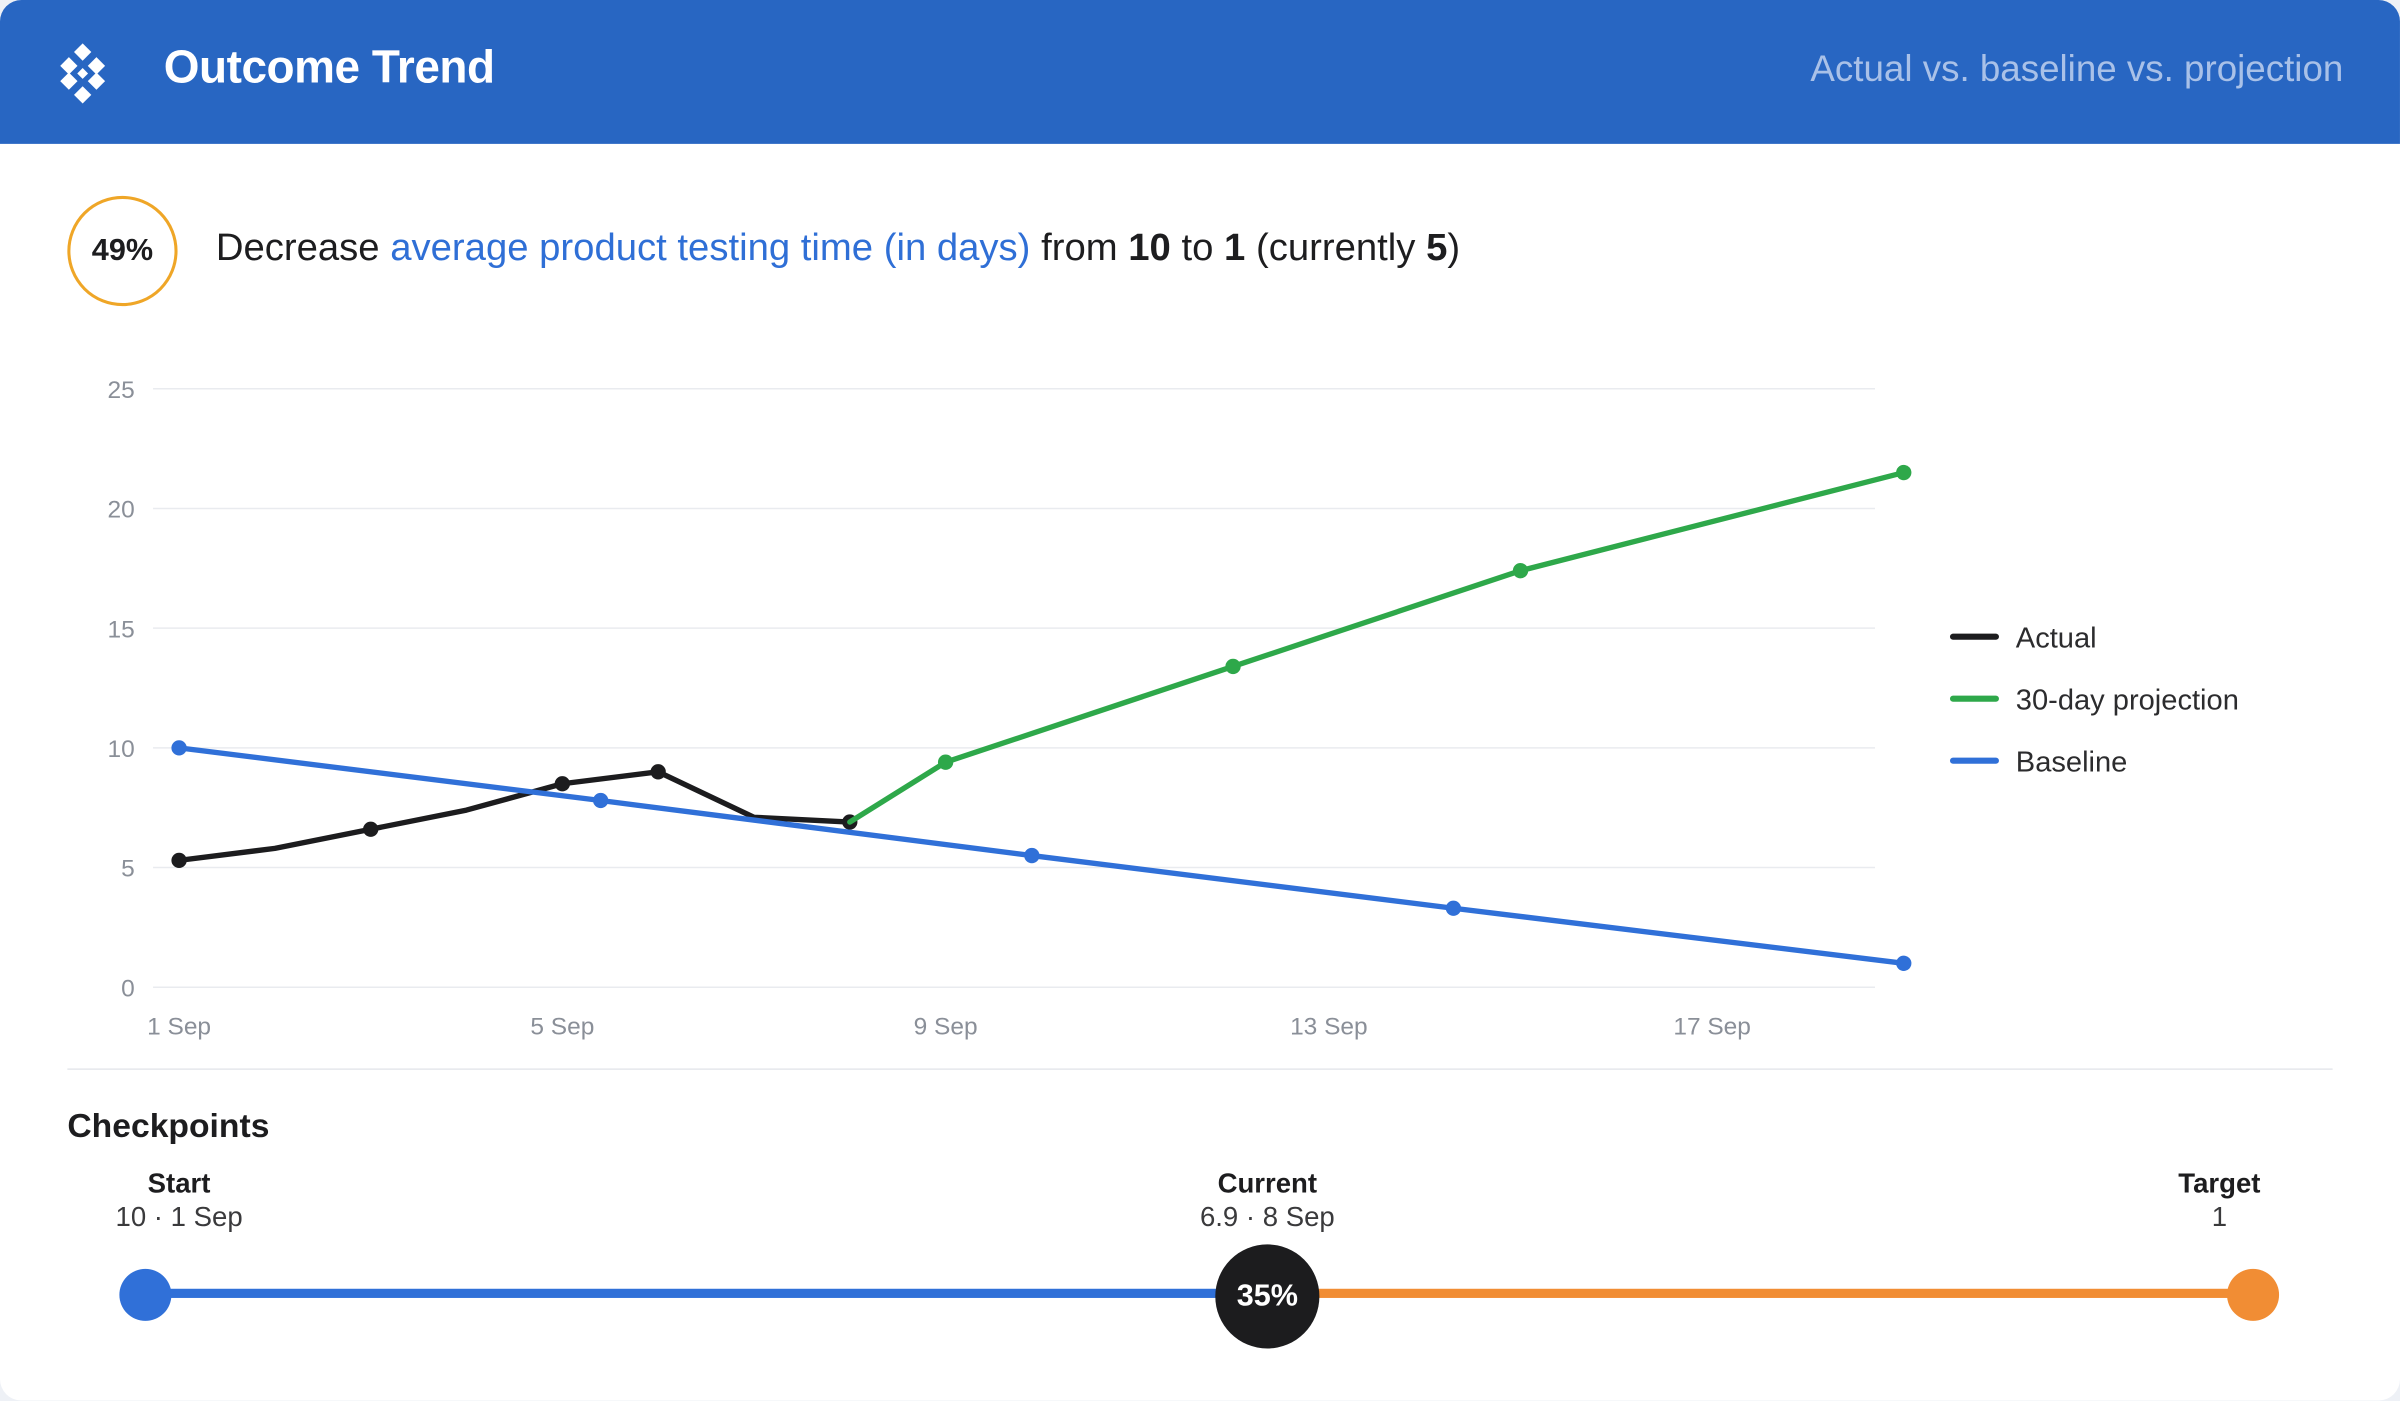 The height and width of the screenshot is (1401, 2400). Describe the element at coordinates (2127, 700) in the screenshot. I see `legend-label-30-day-projection: 30-day projection` at that location.